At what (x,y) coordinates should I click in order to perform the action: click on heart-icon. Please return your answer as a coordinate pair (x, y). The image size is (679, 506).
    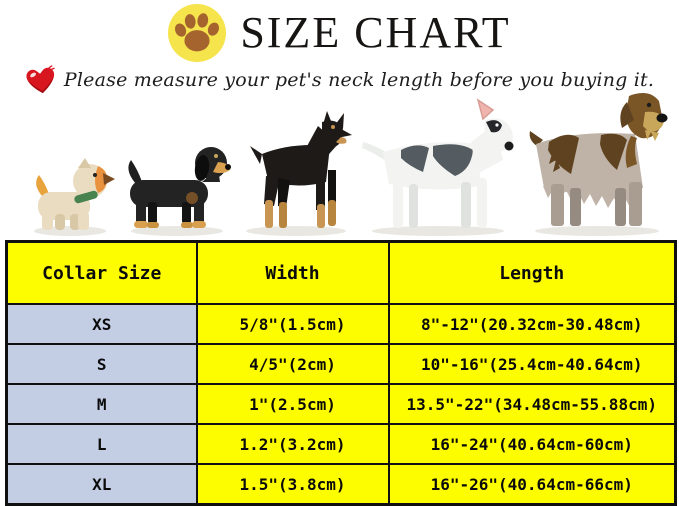
    Looking at the image, I should click on (41, 79).